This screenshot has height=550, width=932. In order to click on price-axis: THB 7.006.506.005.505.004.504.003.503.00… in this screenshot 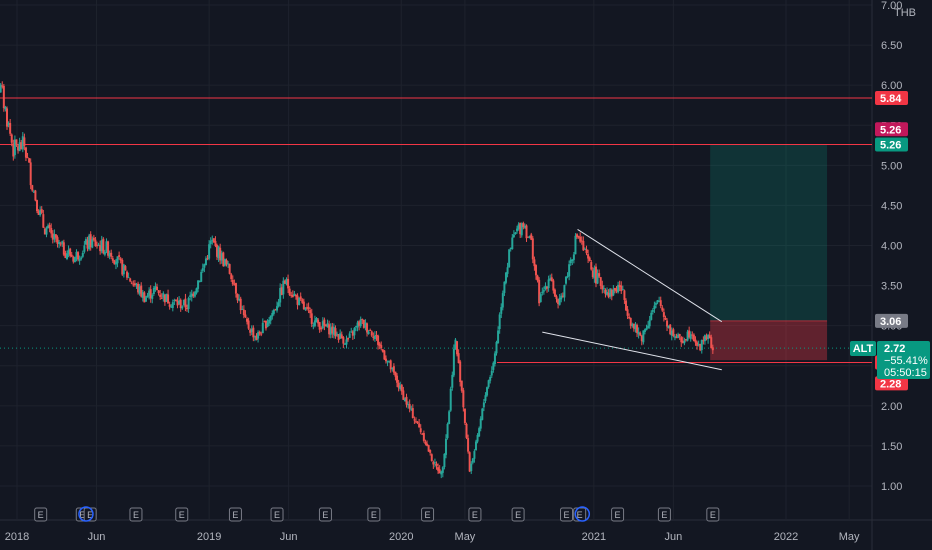, I will do `click(898, 246)`.